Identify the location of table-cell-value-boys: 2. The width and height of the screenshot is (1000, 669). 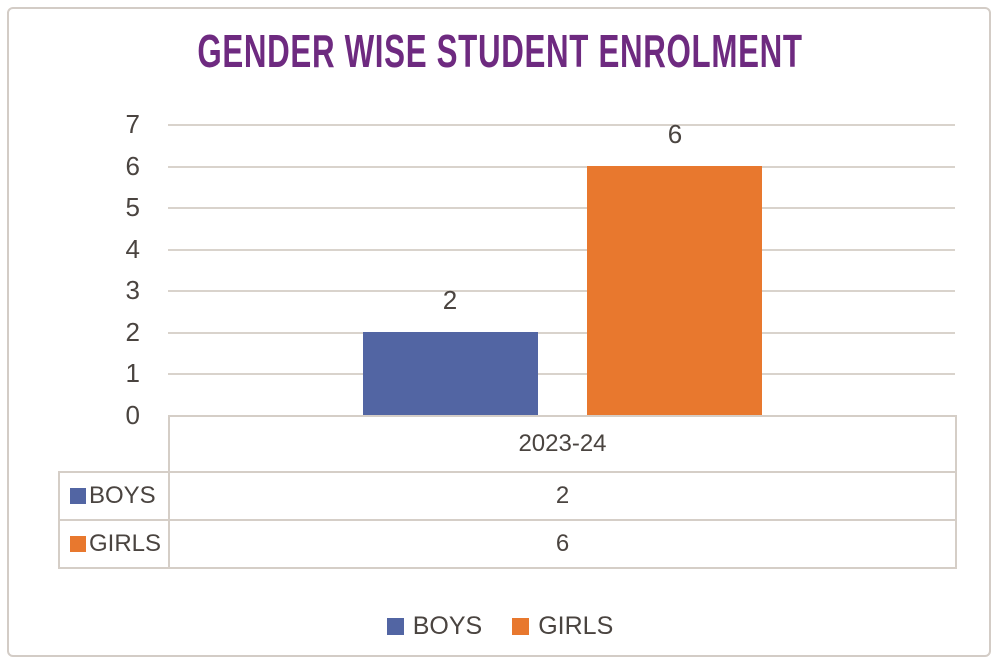
(562, 496).